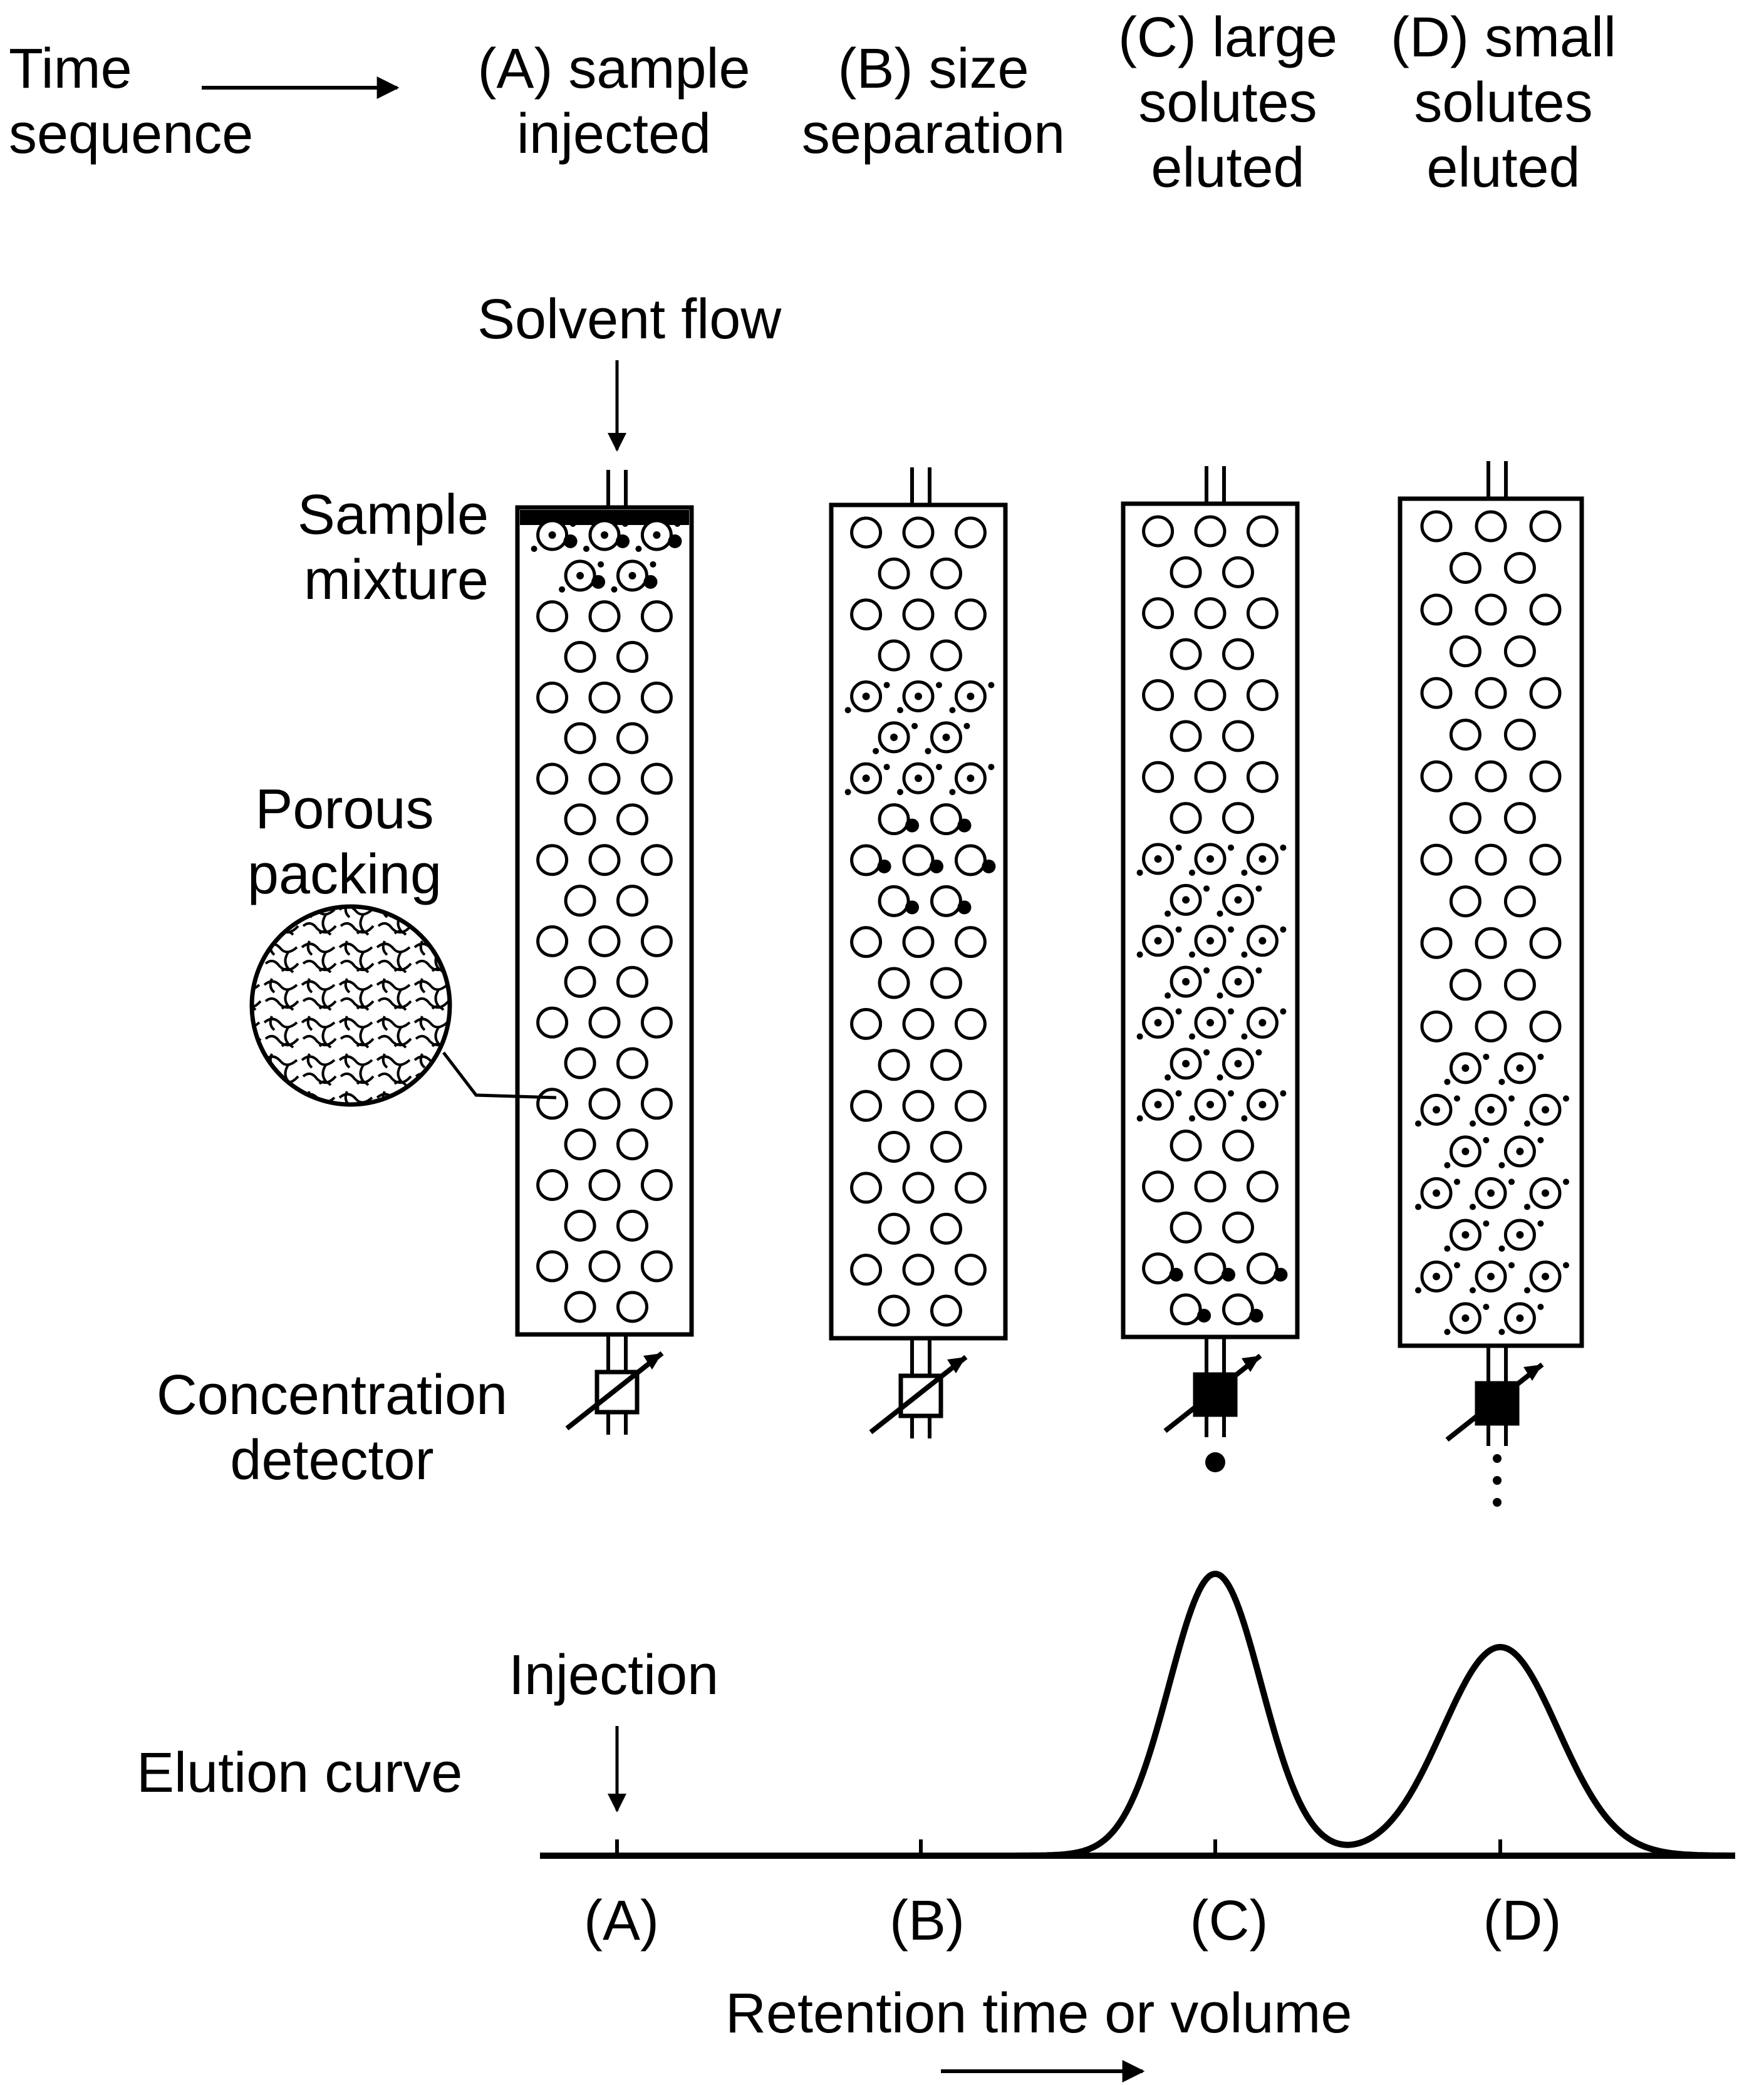 Image resolution: width=1764 pixels, height=2085 pixels. Describe the element at coordinates (622, 1921) in the screenshot. I see `axis-tick-label-a: (A)` at that location.